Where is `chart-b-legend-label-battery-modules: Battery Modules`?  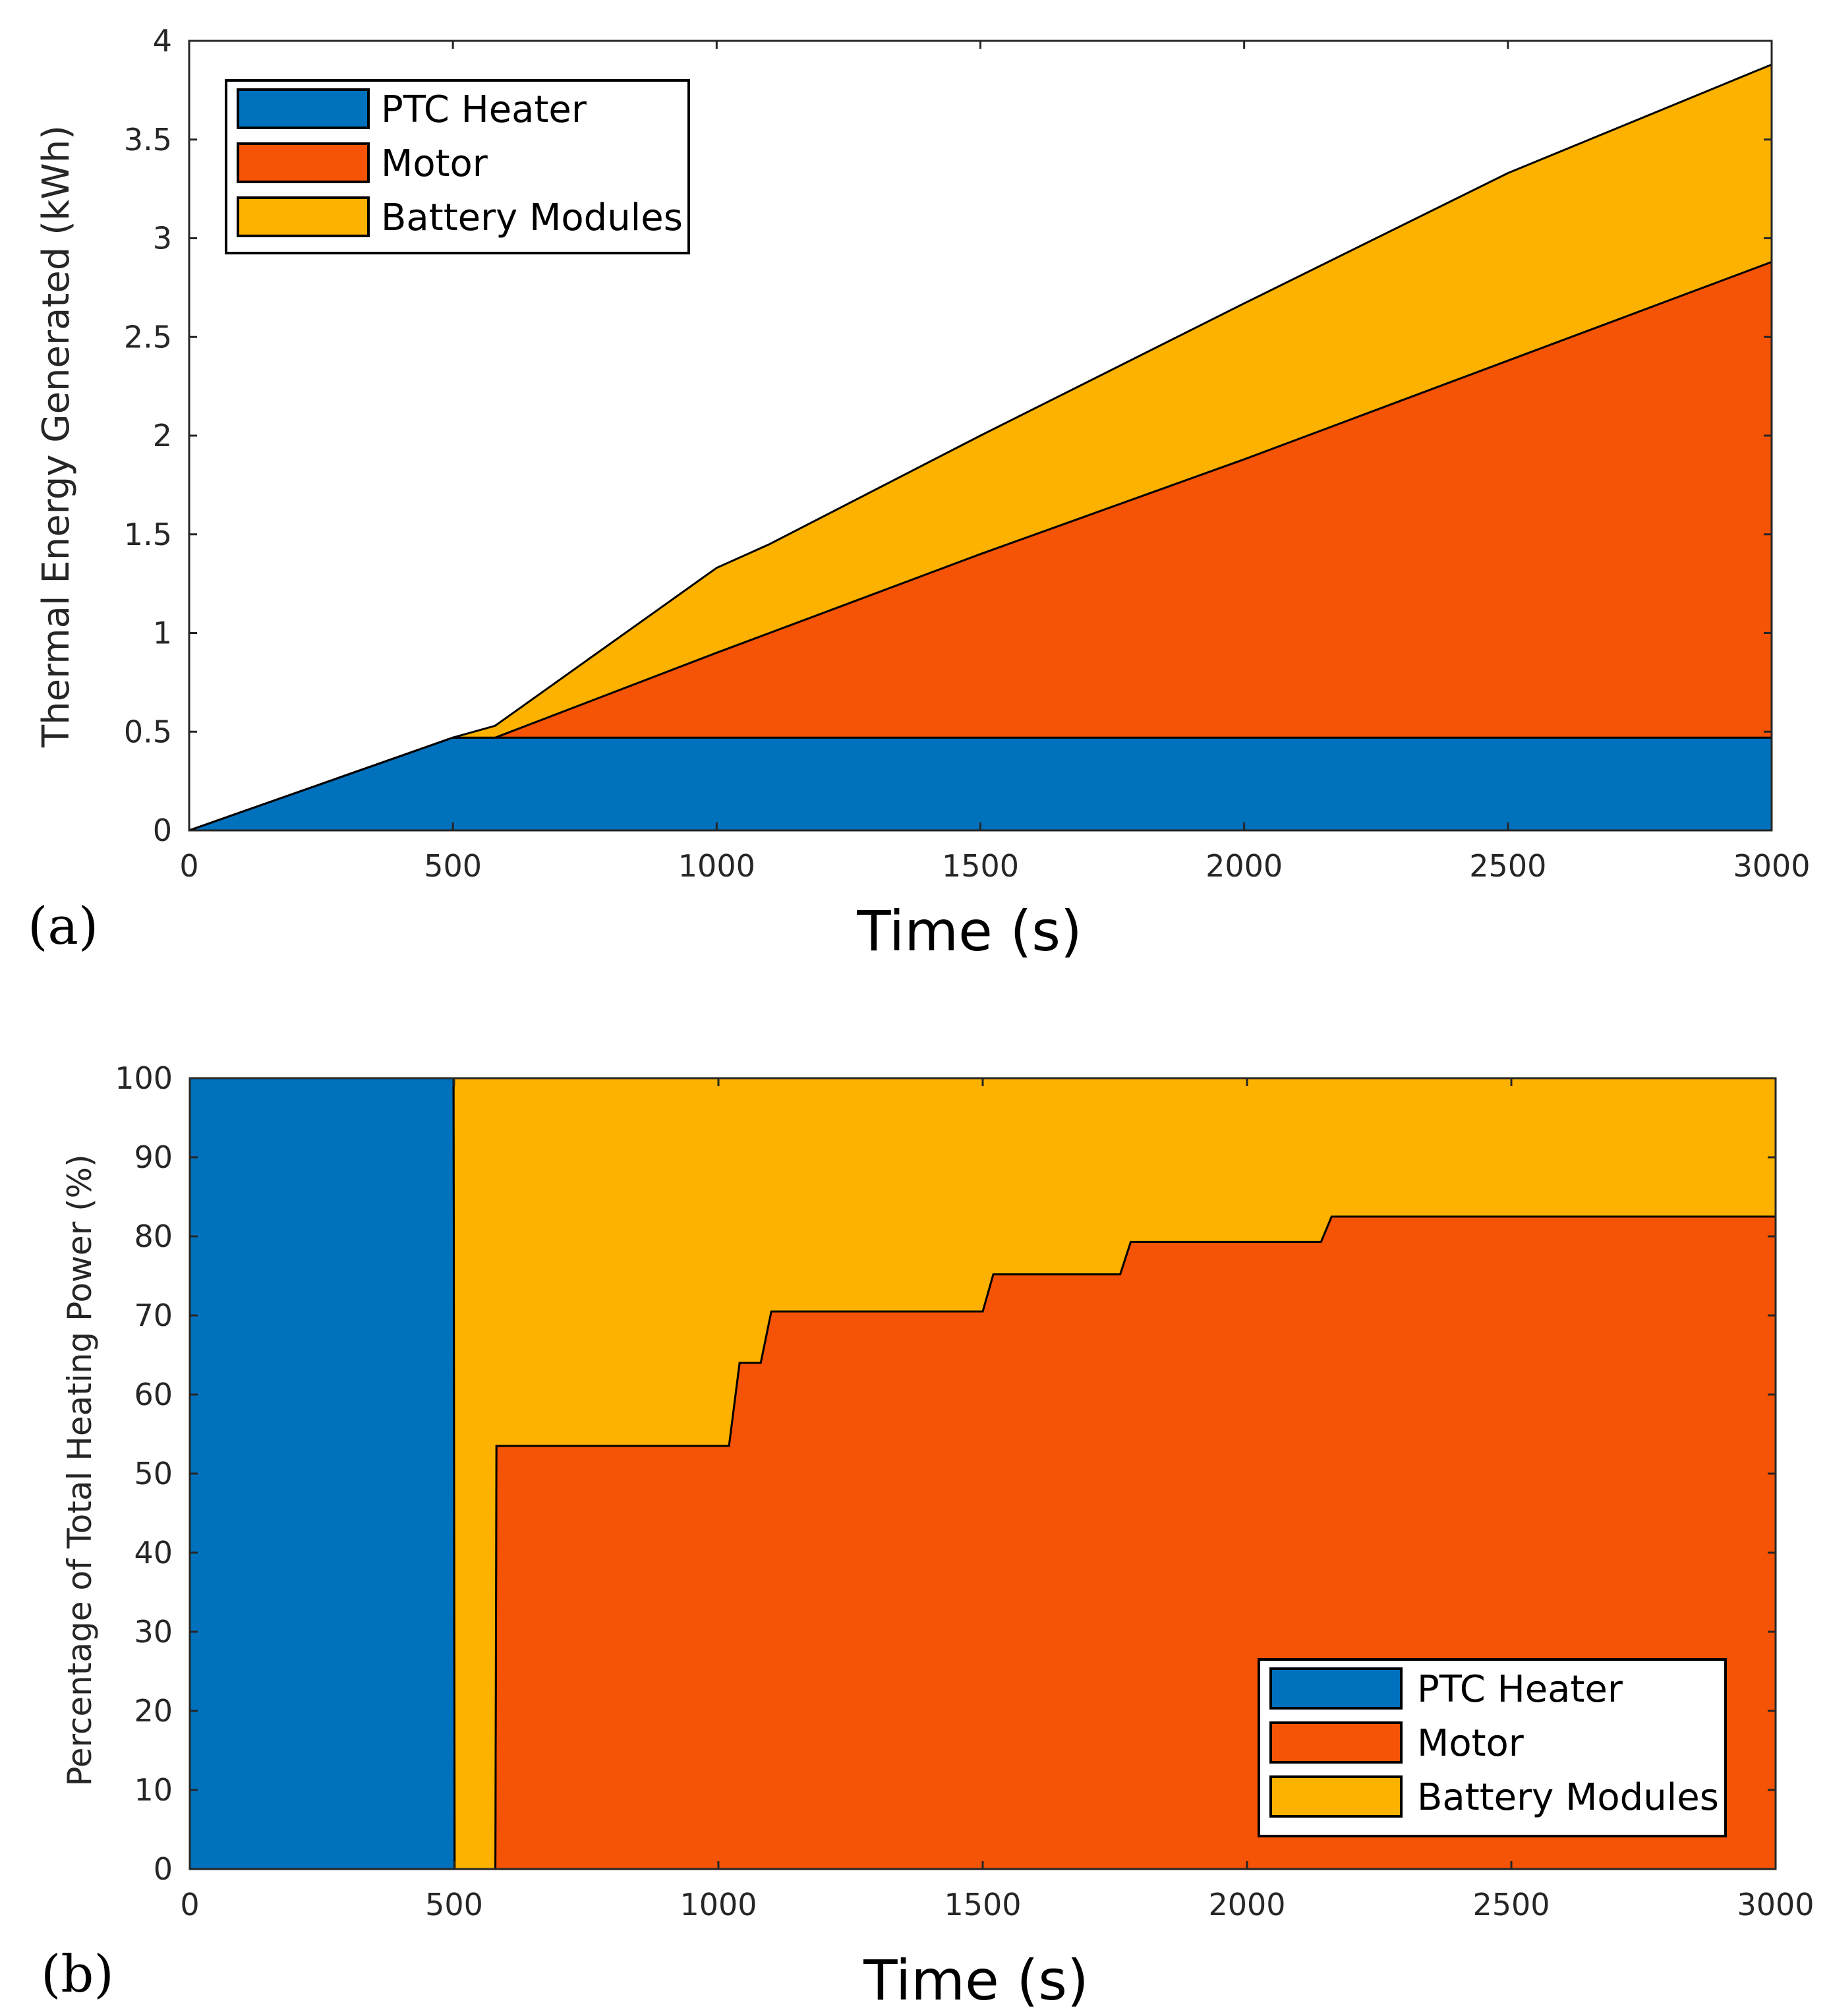 chart-b-legend-label-battery-modules: Battery Modules is located at coordinates (1568, 1797).